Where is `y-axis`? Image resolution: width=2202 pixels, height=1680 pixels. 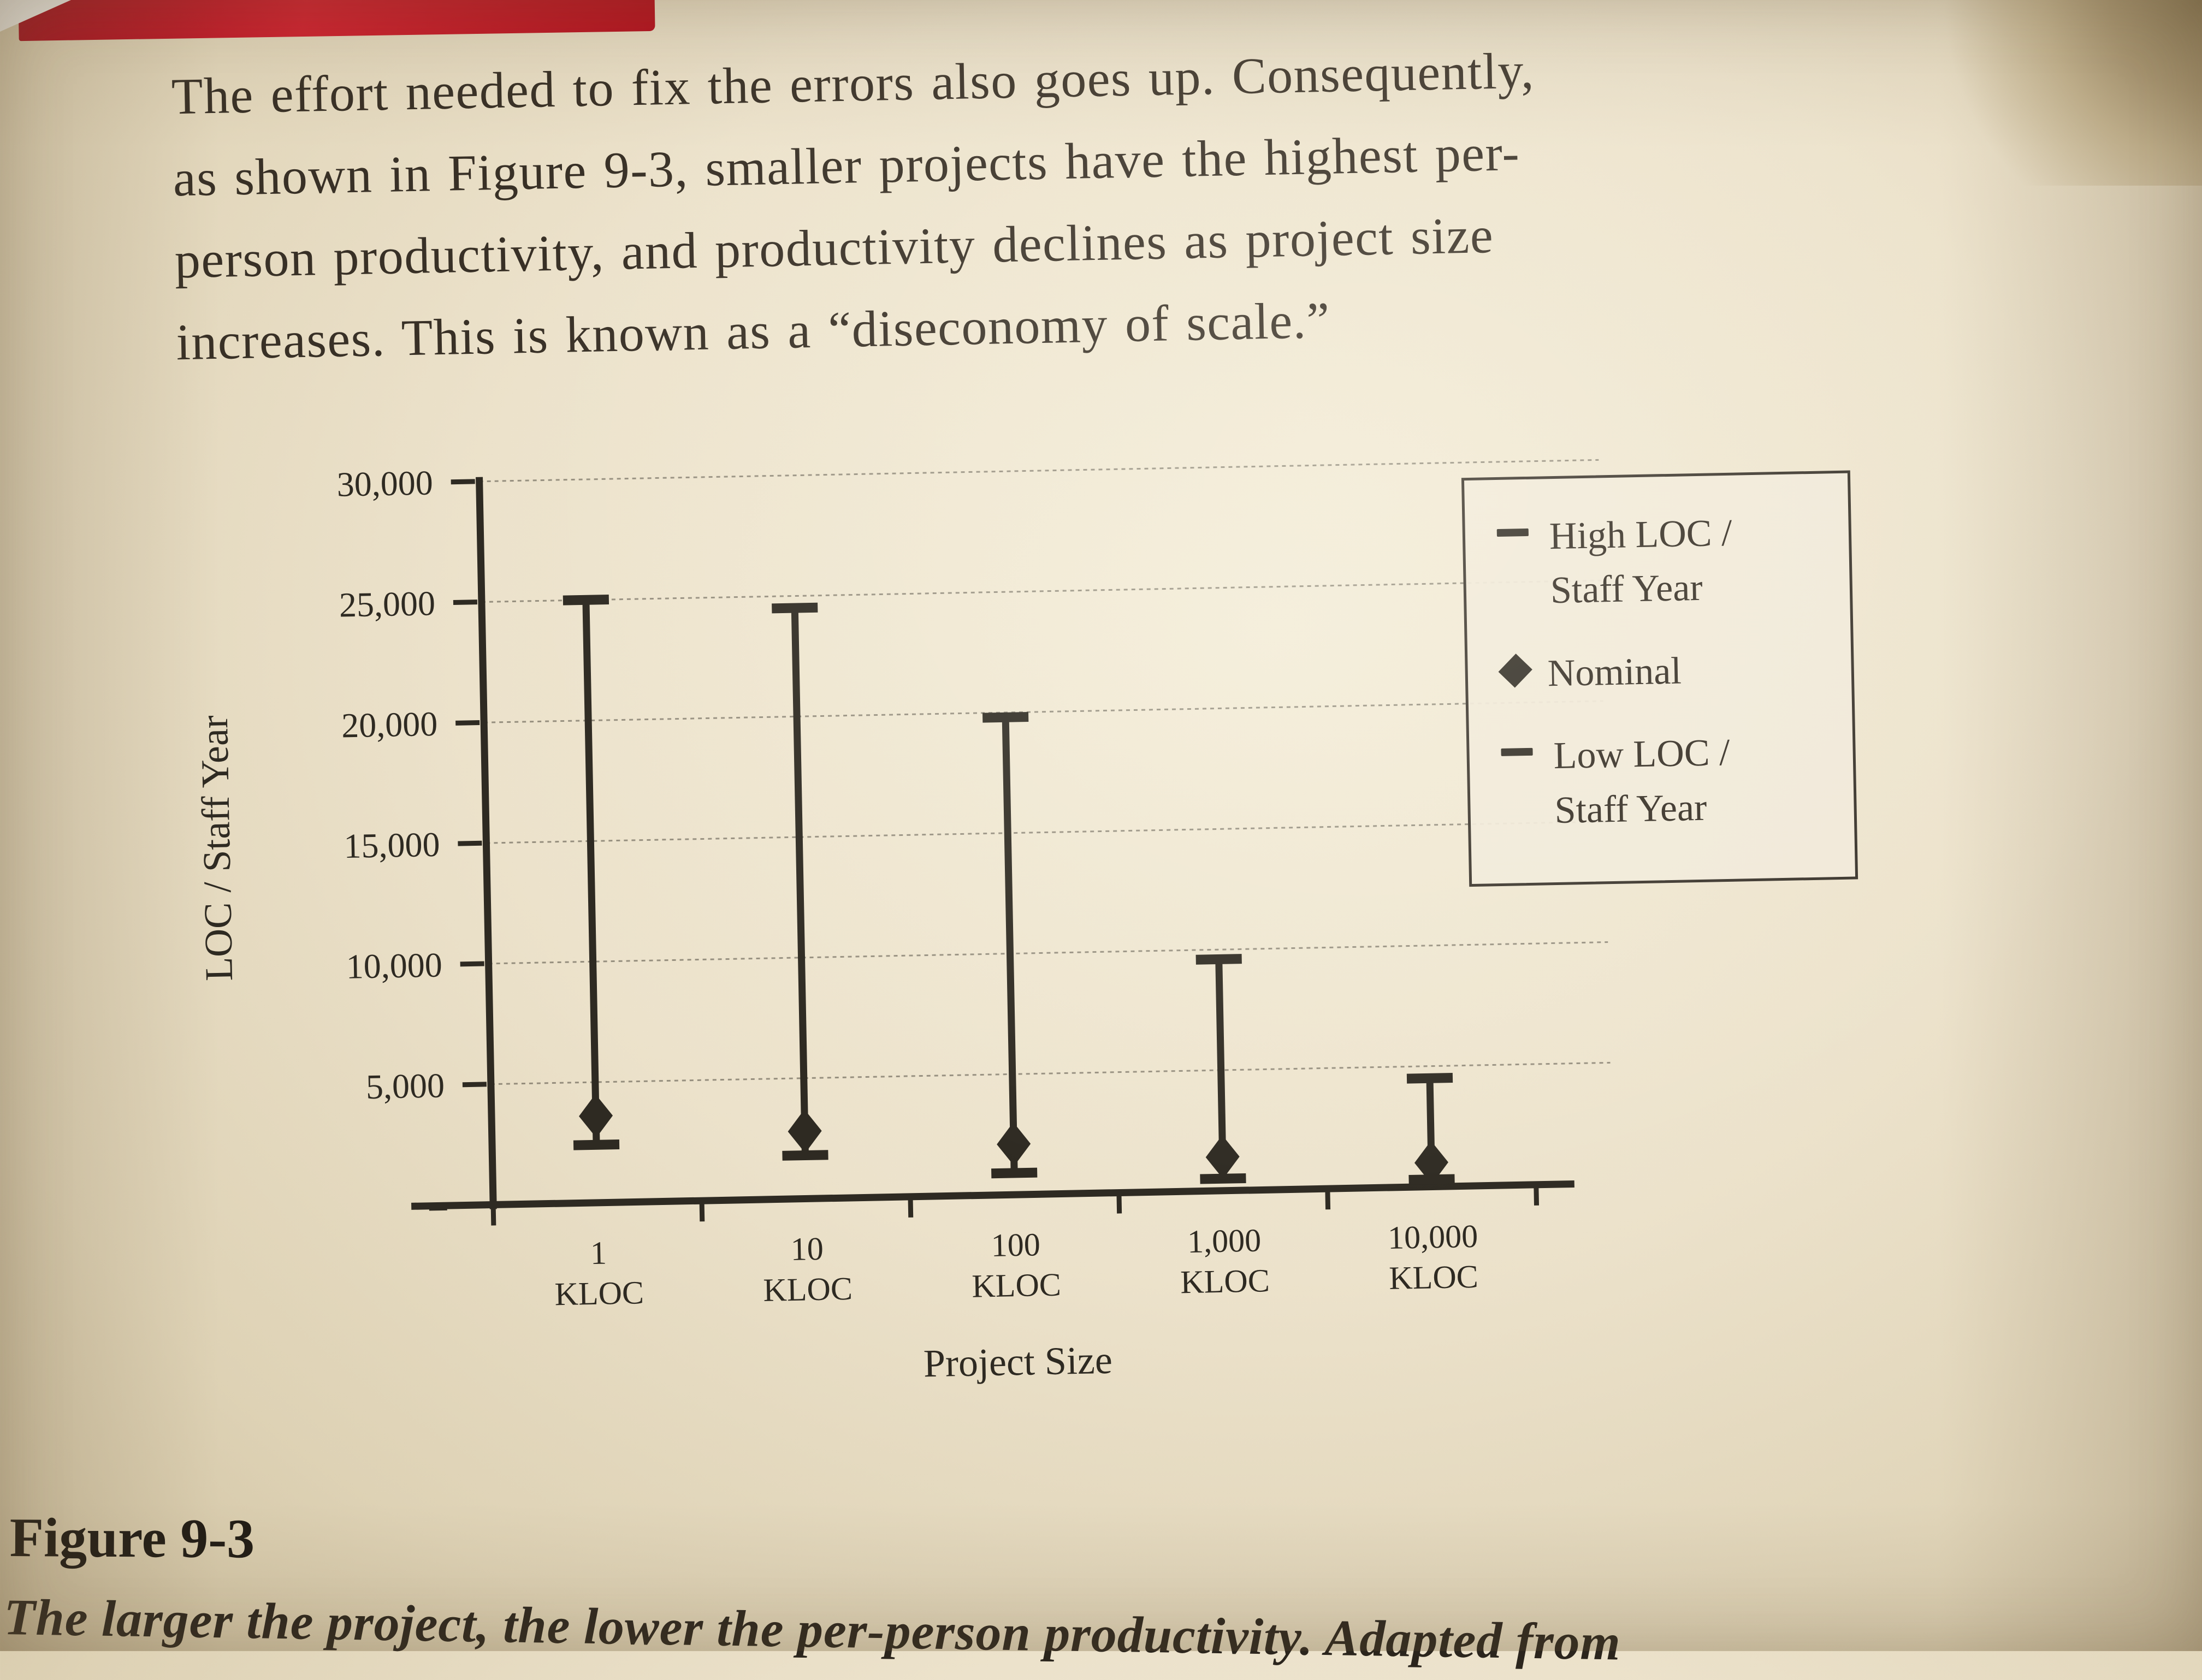 y-axis is located at coordinates (486, 843).